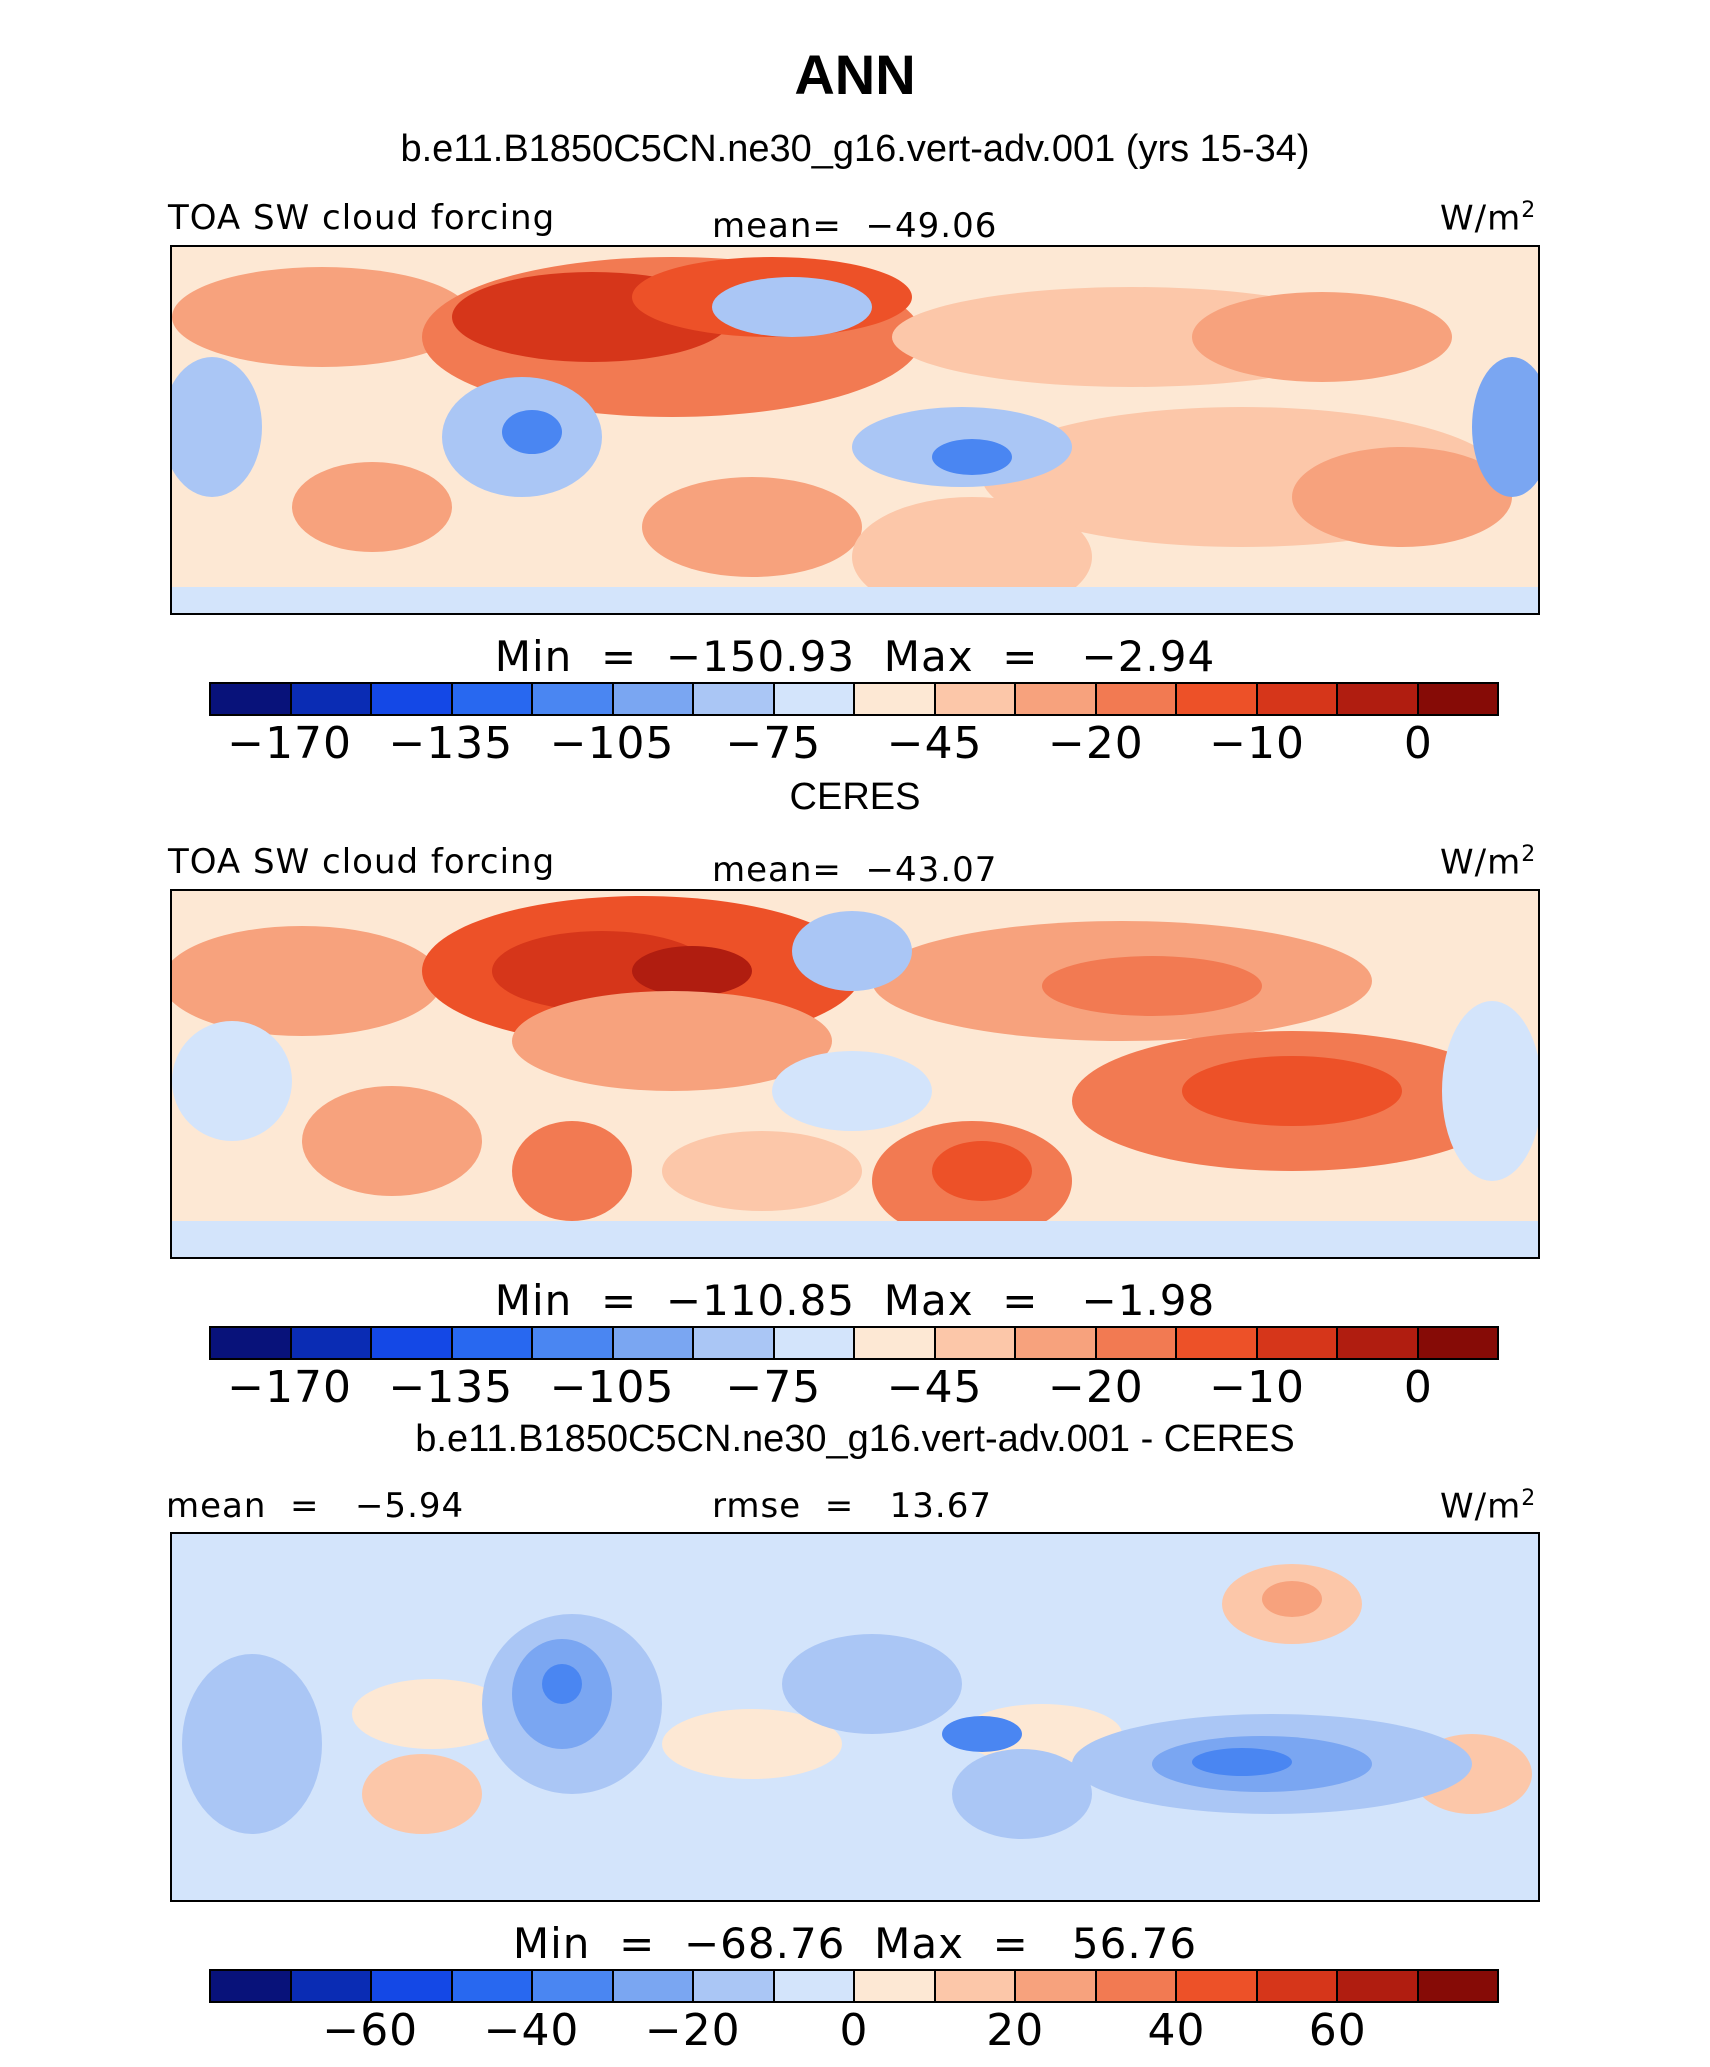  I want to click on panel2-colorbar-ticks: −170 −135 −105 −75 −45 −20 −10 0, so click(854, 1387).